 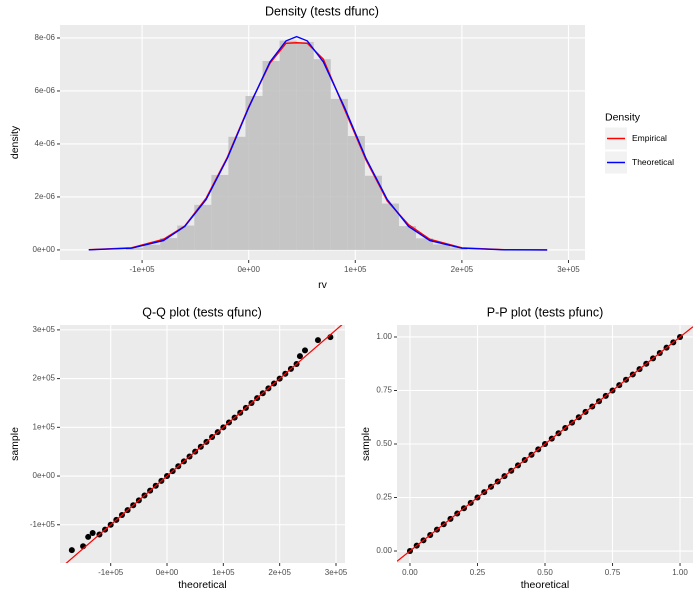 What do you see at coordinates (384, 550) in the screenshot?
I see `y-tick-label: 0.00` at bounding box center [384, 550].